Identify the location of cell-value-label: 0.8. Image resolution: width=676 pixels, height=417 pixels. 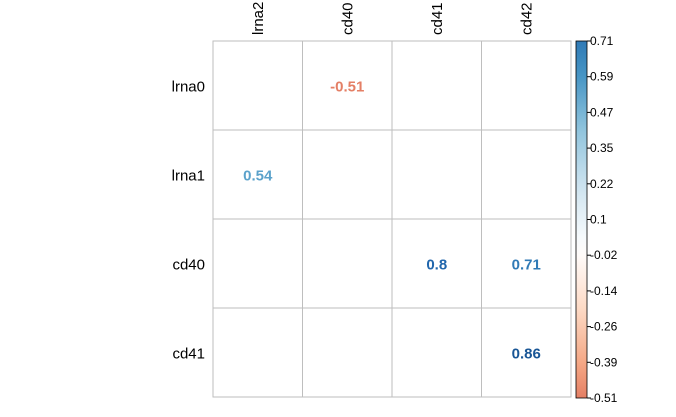
(436, 265).